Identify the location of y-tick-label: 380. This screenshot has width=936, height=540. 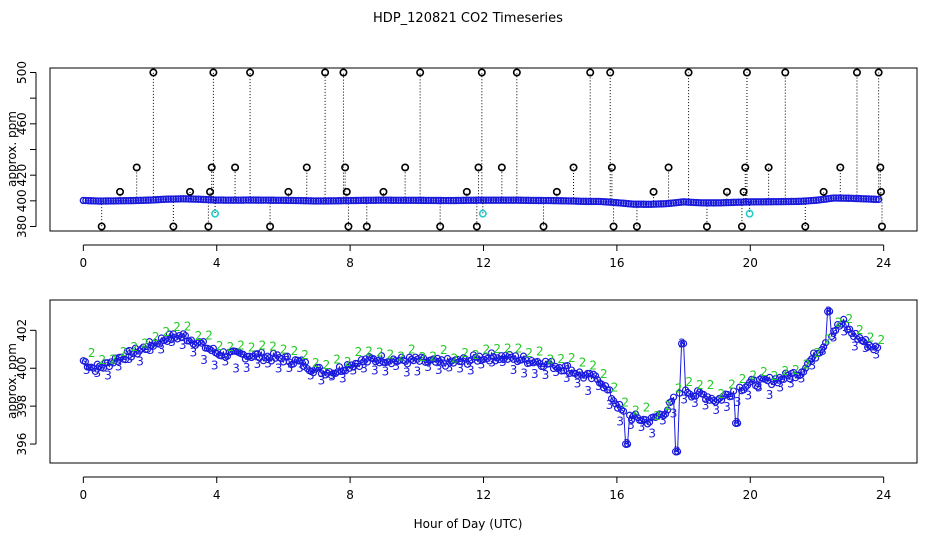
(22, 226).